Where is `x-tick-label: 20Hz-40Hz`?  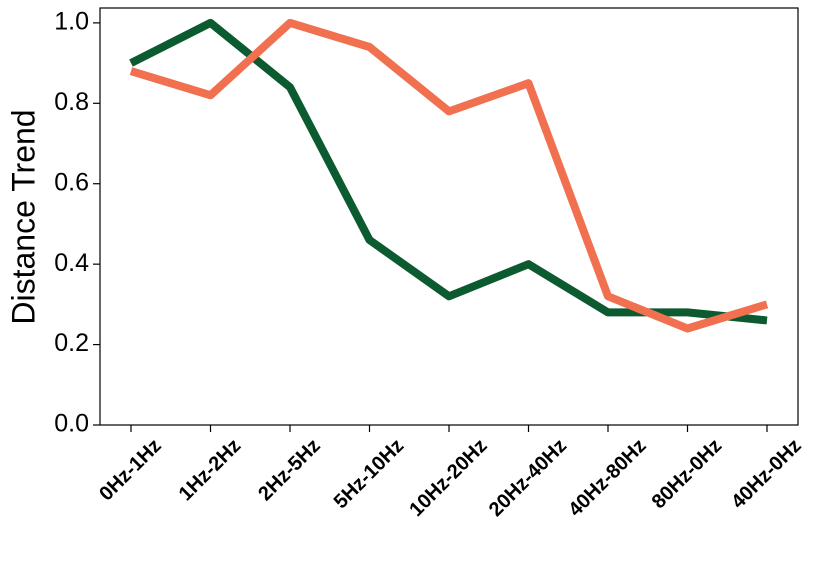 x-tick-label: 20Hz-40Hz is located at coordinates (528, 478).